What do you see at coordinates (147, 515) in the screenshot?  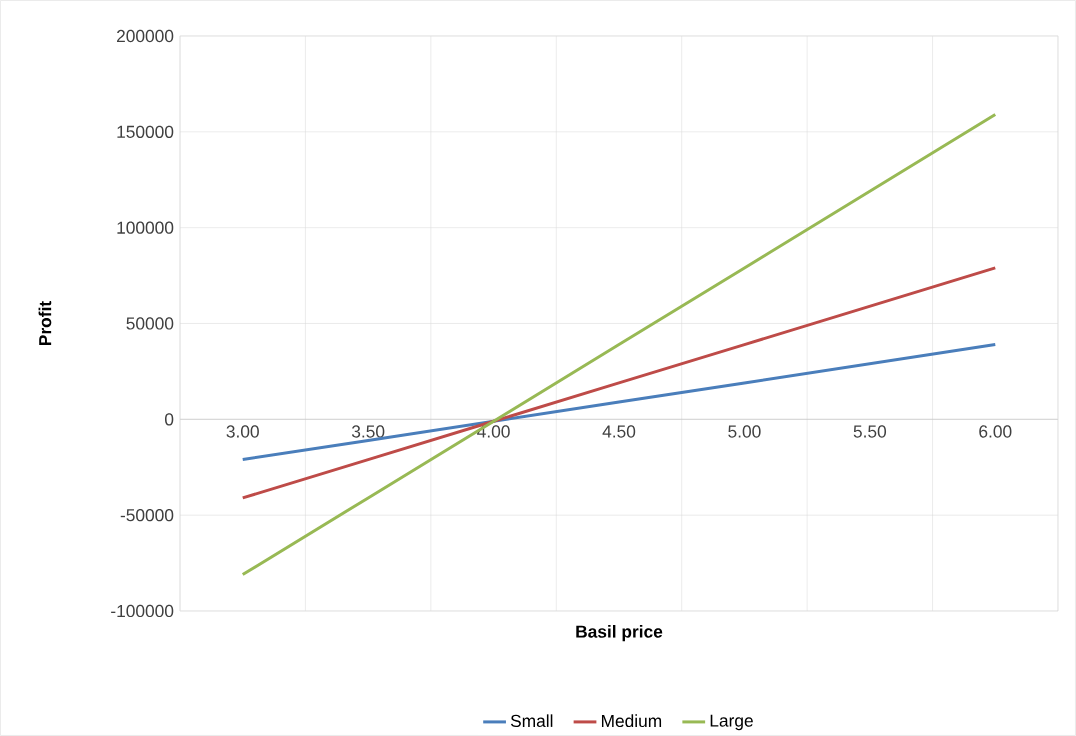 I see `y-tick-label: -50000` at bounding box center [147, 515].